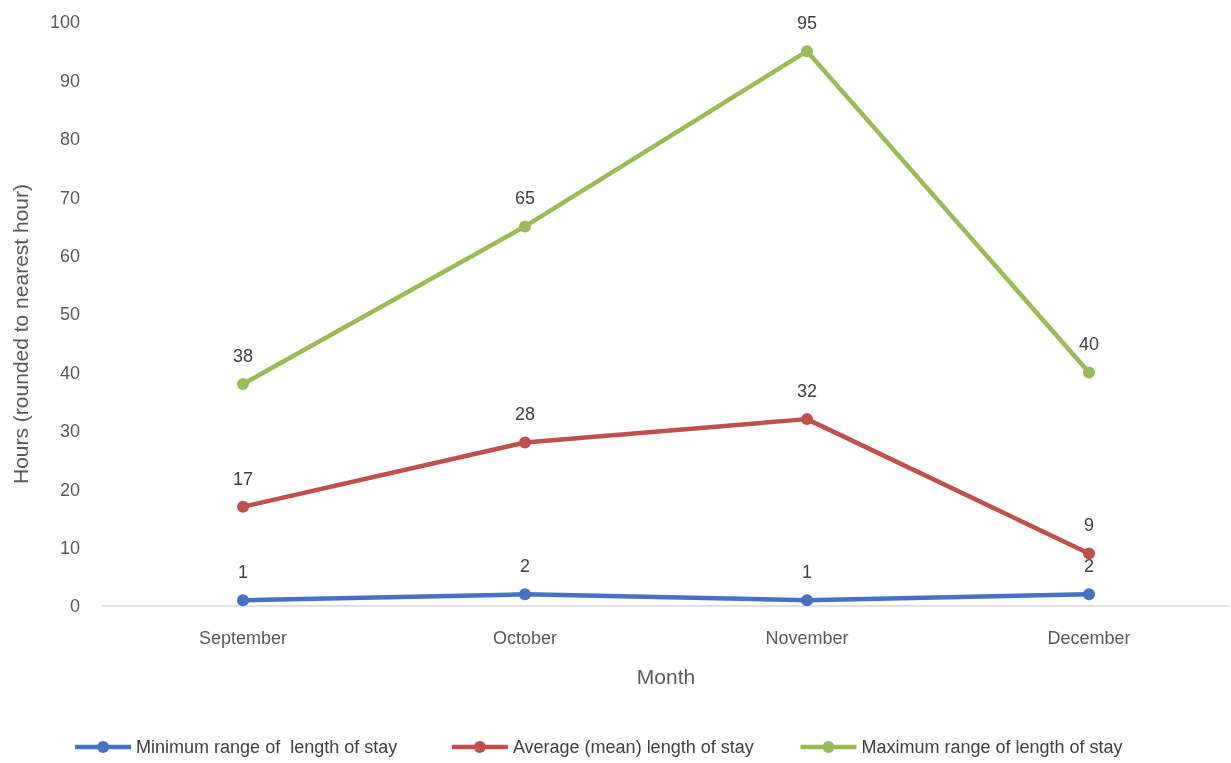 Image resolution: width=1231 pixels, height=763 pixels. I want to click on y-tick-label: 90, so click(69, 80).